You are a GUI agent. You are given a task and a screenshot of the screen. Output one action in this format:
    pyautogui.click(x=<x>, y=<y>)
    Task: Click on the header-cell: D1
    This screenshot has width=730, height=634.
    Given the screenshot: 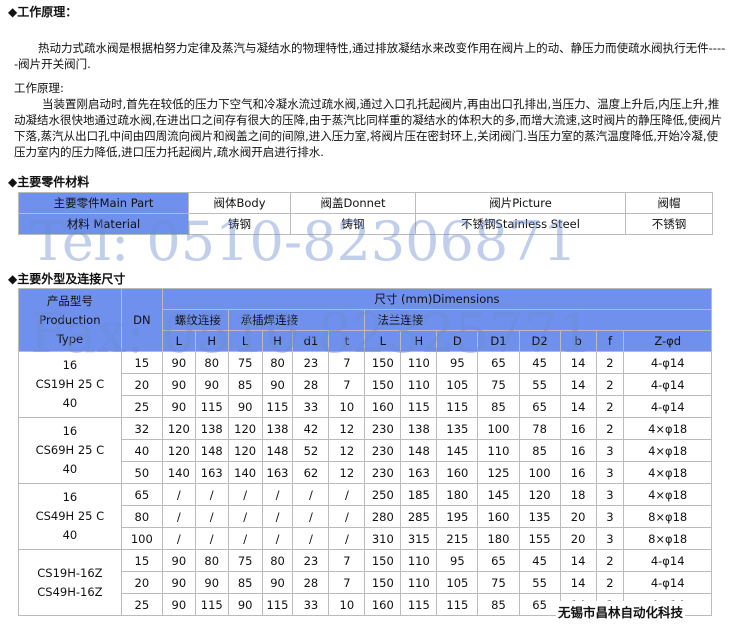 What is the action you would take?
    pyautogui.click(x=498, y=341)
    